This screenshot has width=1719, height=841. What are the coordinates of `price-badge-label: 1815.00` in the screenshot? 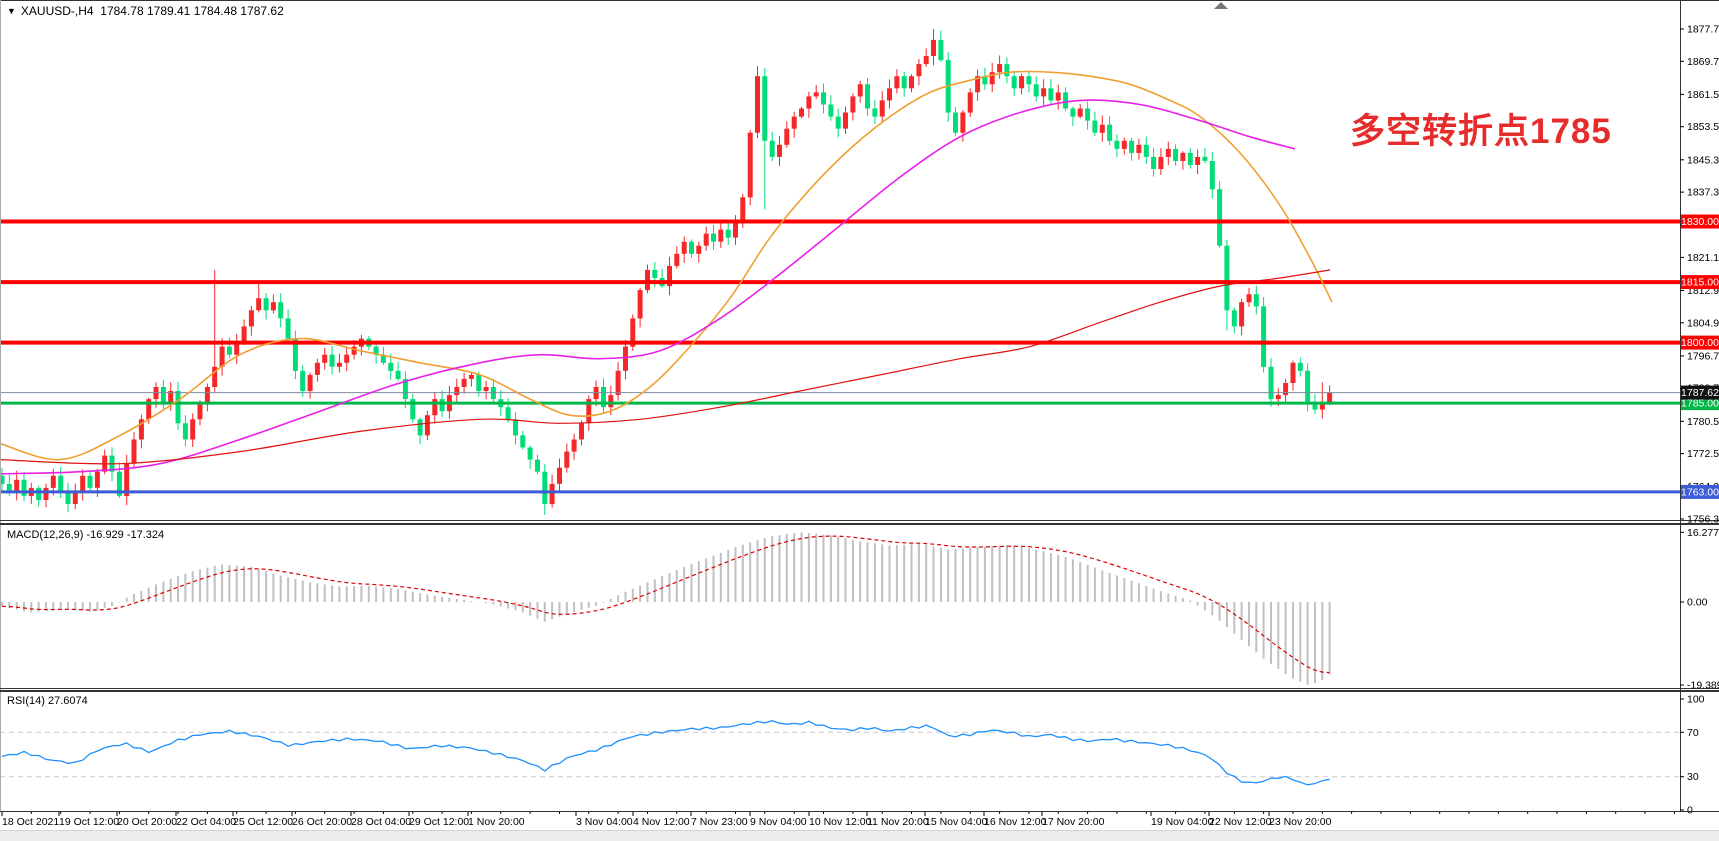 It's located at (1700, 283).